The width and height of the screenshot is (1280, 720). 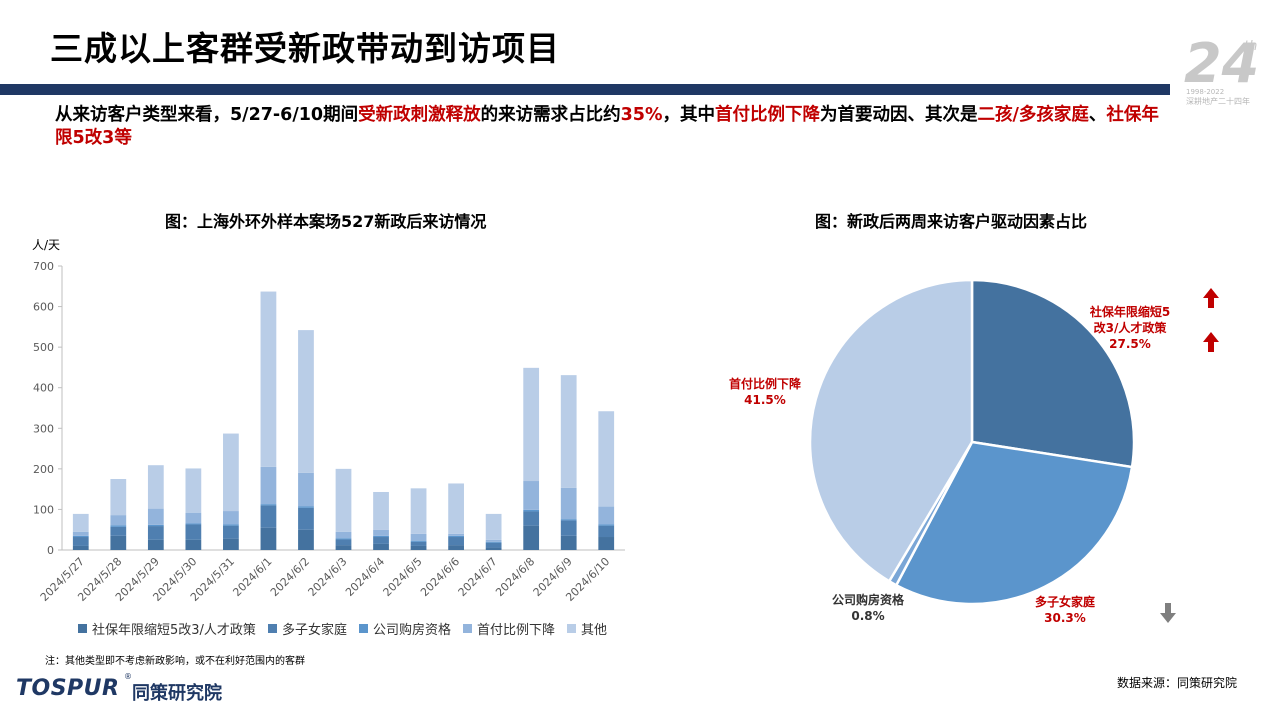 What do you see at coordinates (867, 616) in the screenshot?
I see `pie-slice-pct: 0.8%` at bounding box center [867, 616].